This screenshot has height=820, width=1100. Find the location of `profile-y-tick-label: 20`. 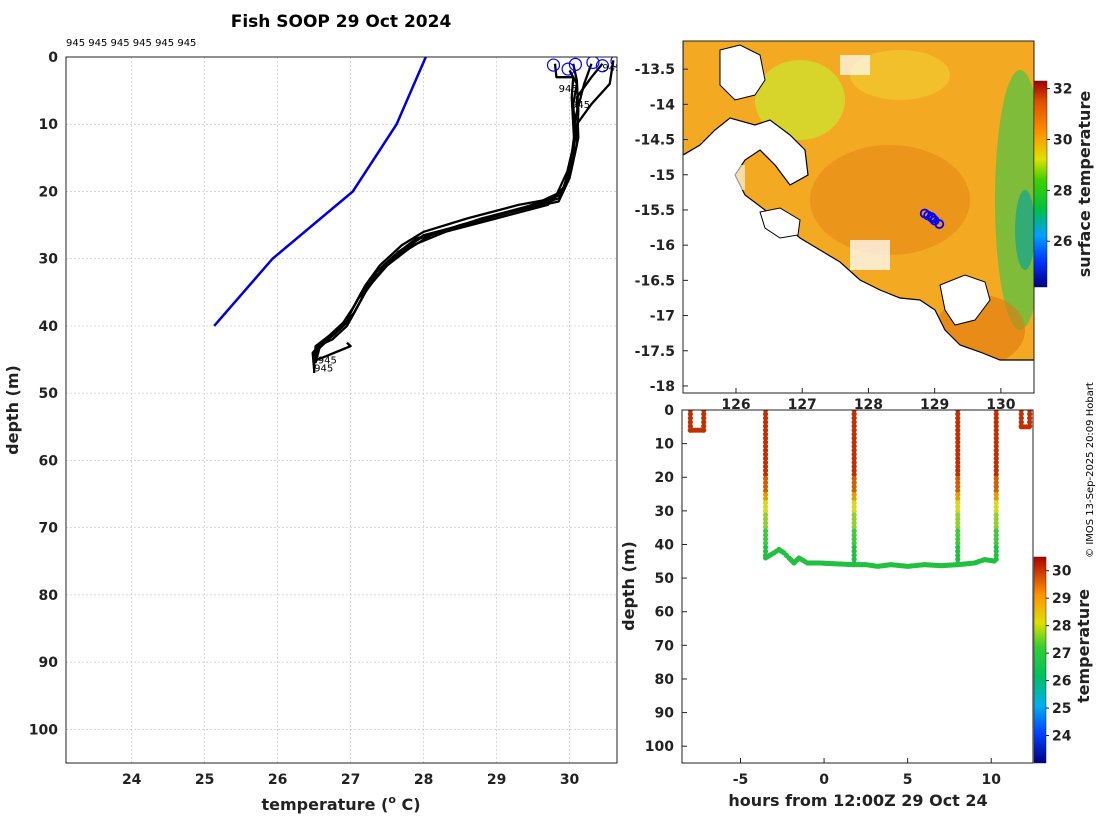

profile-y-tick-label: 20 is located at coordinates (49, 192).